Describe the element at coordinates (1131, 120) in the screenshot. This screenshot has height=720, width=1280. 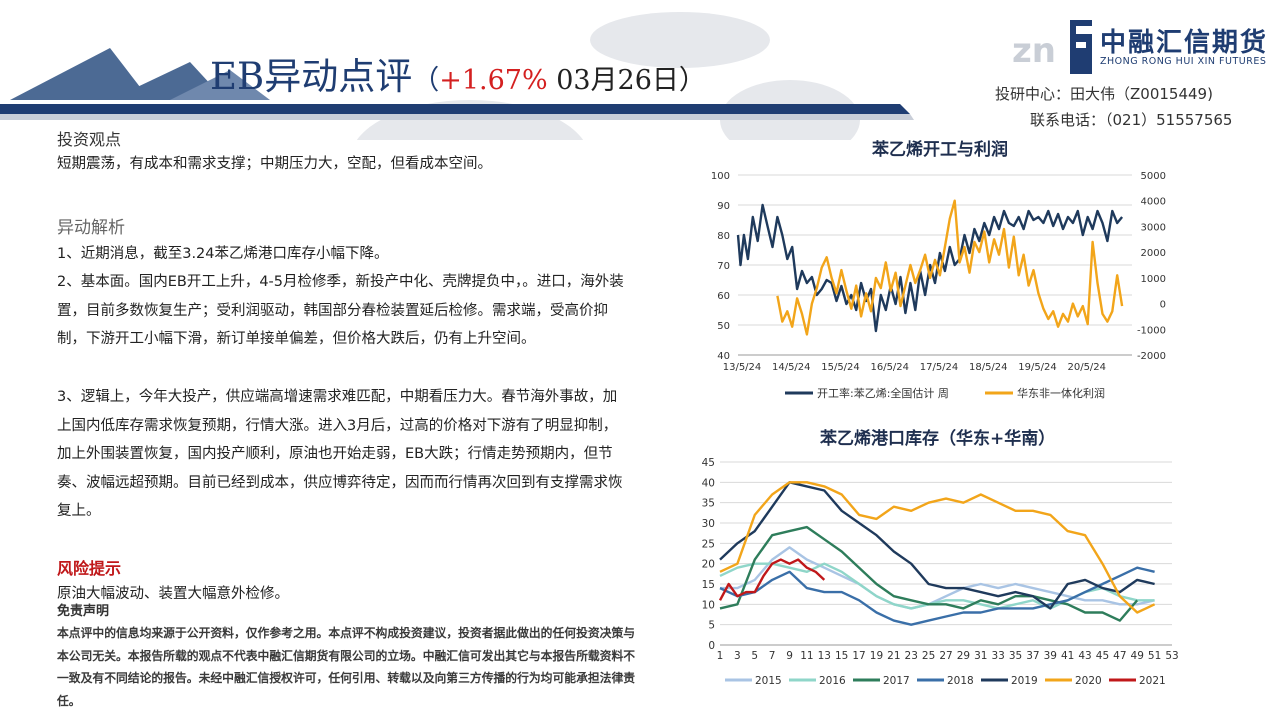
I see `contact-phone: 联系电话：（021）51557565` at that location.